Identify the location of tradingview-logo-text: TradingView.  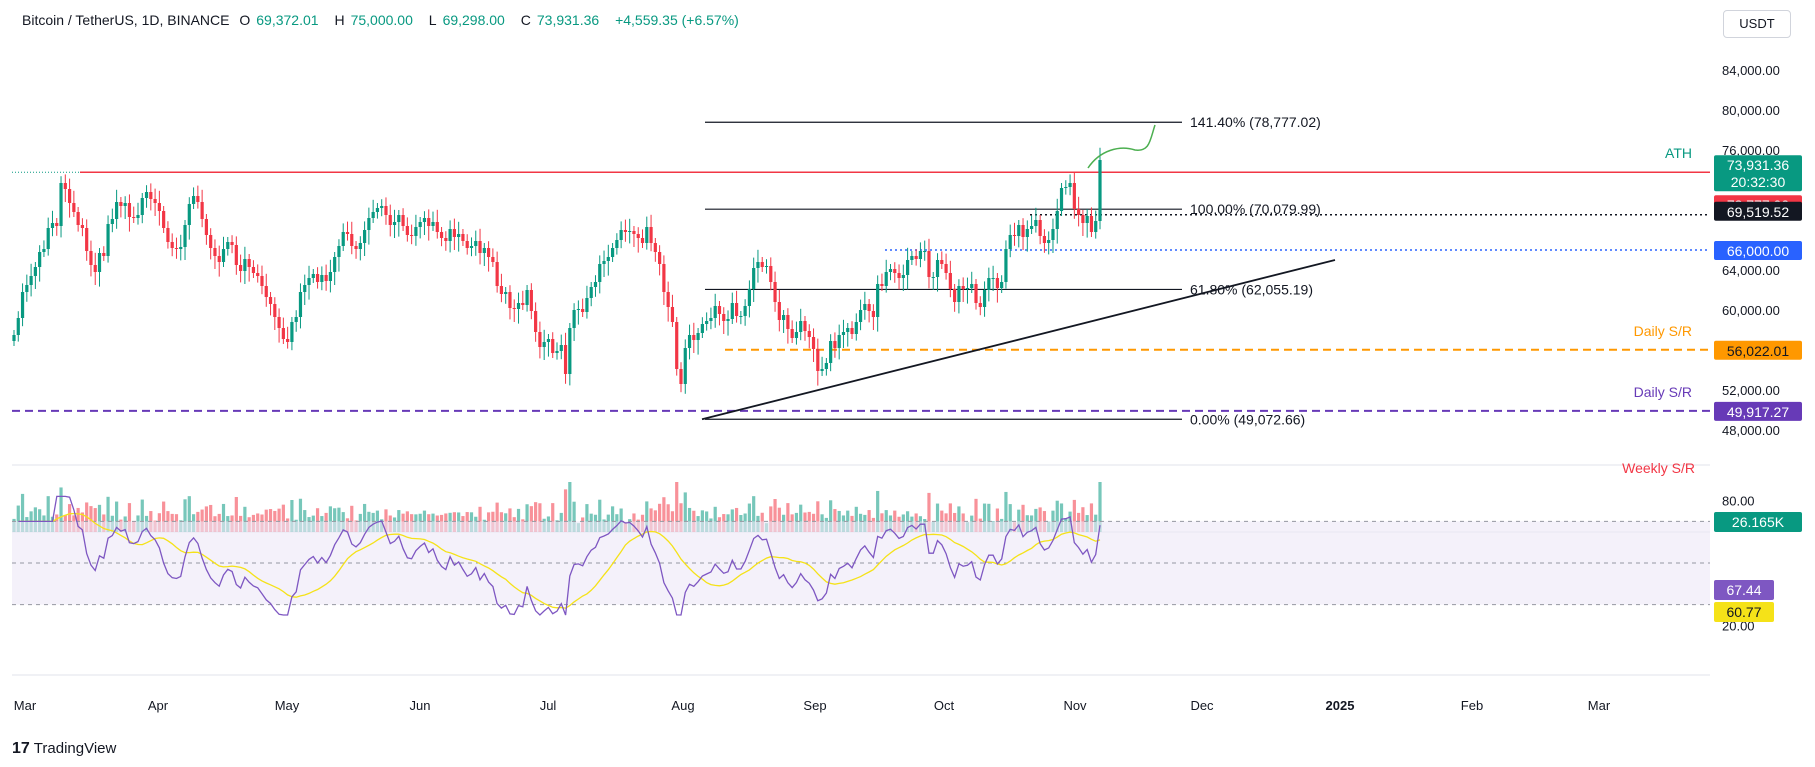
(75, 748).